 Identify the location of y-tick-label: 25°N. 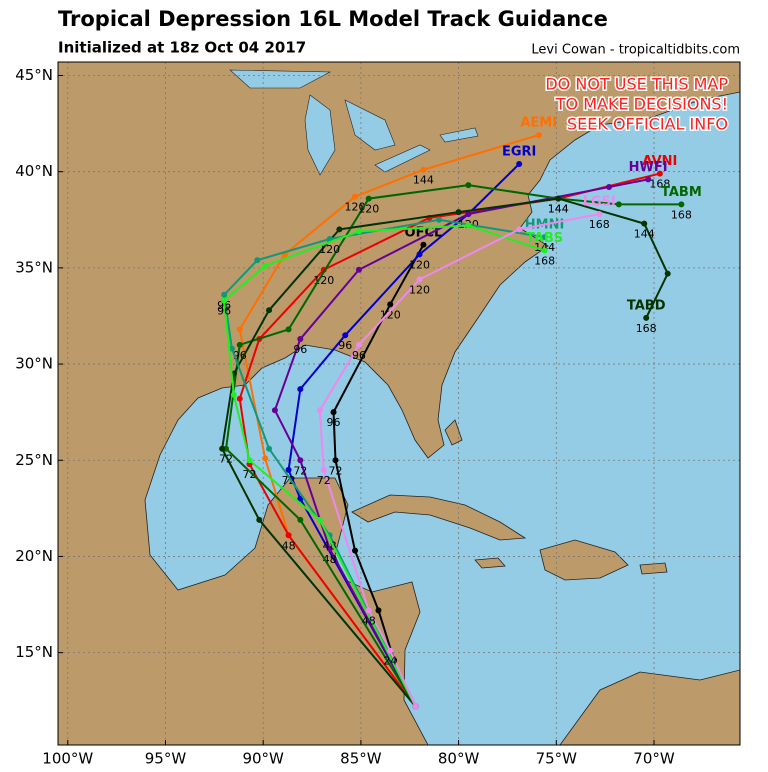
(34, 460).